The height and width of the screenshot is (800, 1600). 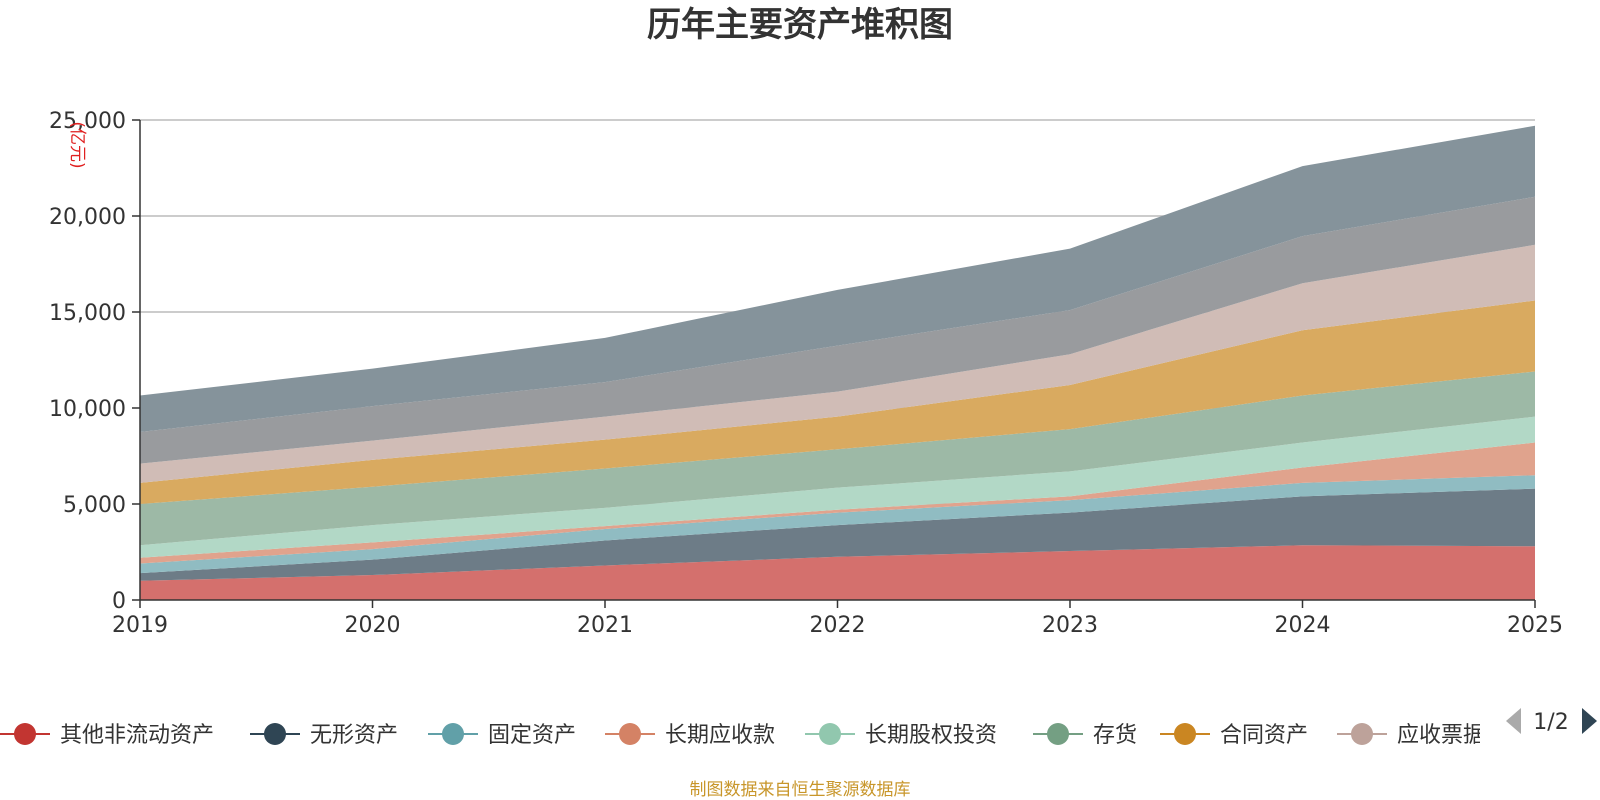 What do you see at coordinates (1070, 625) in the screenshot?
I see `x-tick-label: 2023` at bounding box center [1070, 625].